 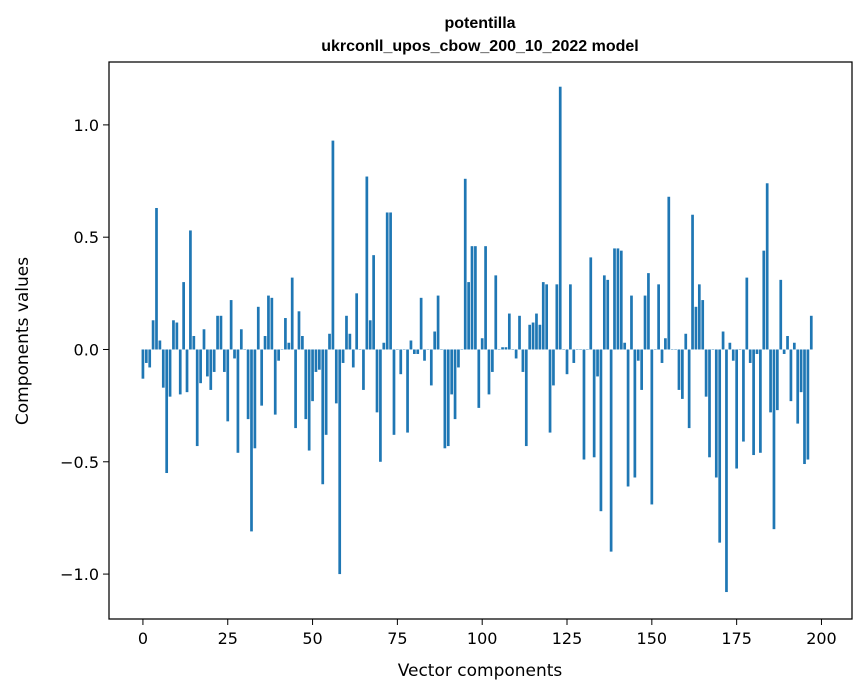 What do you see at coordinates (482, 638) in the screenshot?
I see `x-tick-label: 100` at bounding box center [482, 638].